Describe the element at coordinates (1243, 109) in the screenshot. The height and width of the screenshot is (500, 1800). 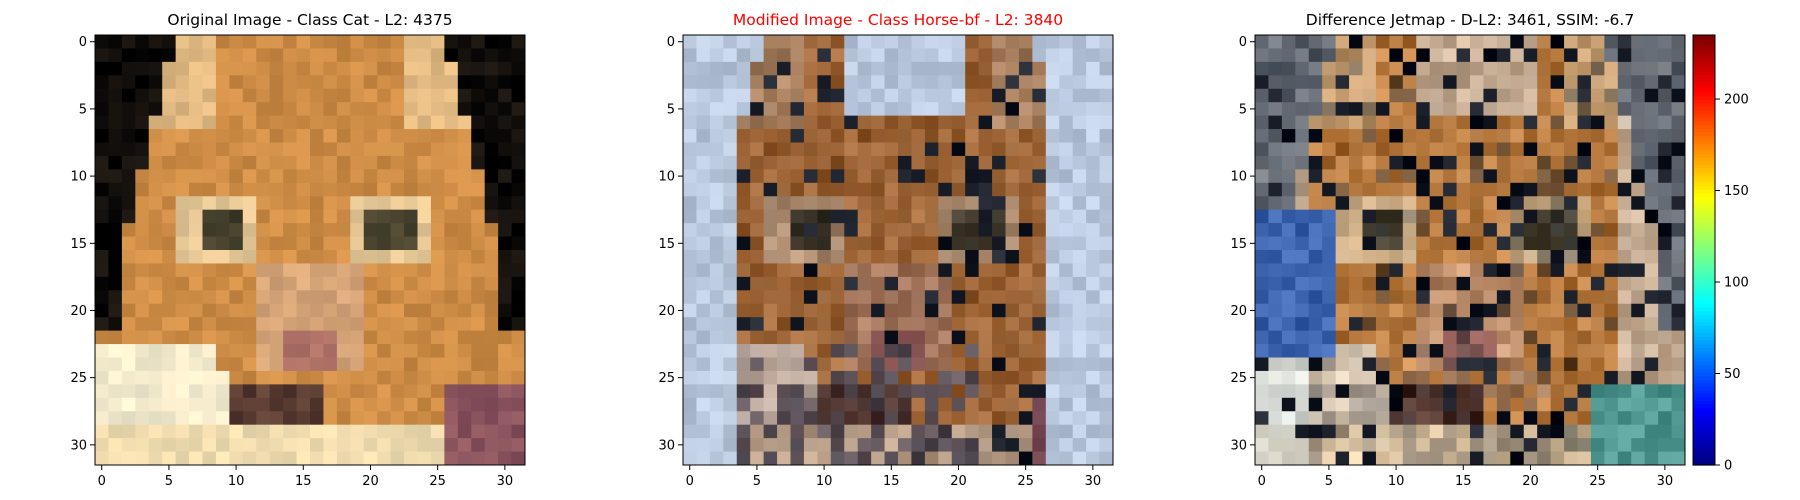
I see `y-tick-label: 5` at that location.